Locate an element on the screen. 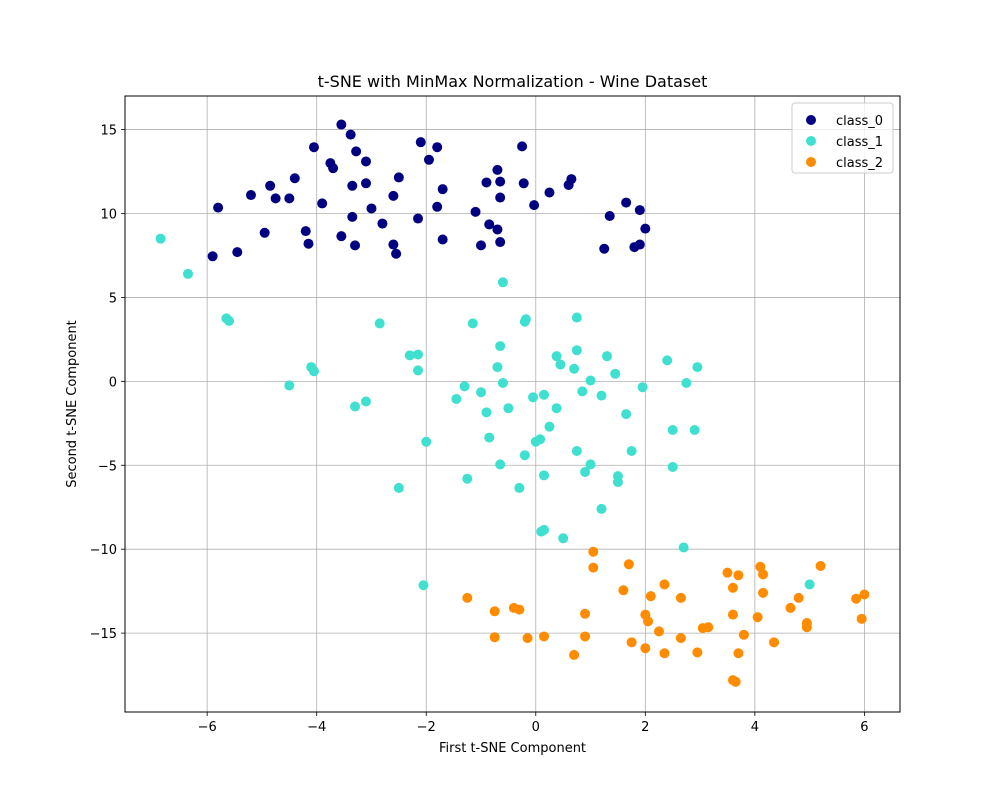 This screenshot has width=1000, height=800. legend-label-class_2: class_2 is located at coordinates (859, 163).